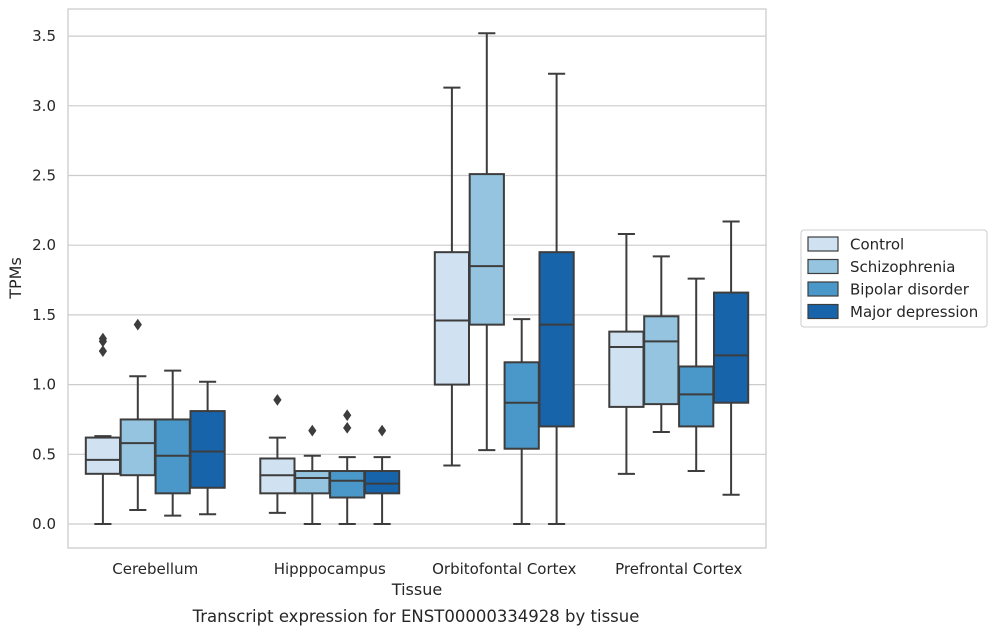  What do you see at coordinates (914, 312) in the screenshot?
I see `legend-label: Major depression` at bounding box center [914, 312].